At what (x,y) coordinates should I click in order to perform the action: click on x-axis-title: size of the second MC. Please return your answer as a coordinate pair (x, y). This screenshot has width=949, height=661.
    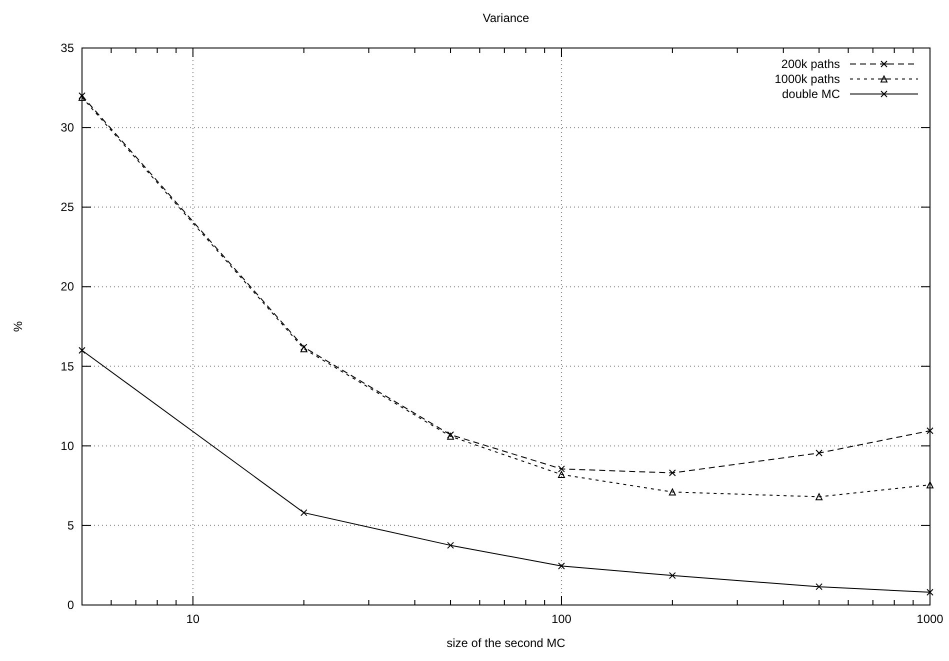
    Looking at the image, I should click on (506, 643).